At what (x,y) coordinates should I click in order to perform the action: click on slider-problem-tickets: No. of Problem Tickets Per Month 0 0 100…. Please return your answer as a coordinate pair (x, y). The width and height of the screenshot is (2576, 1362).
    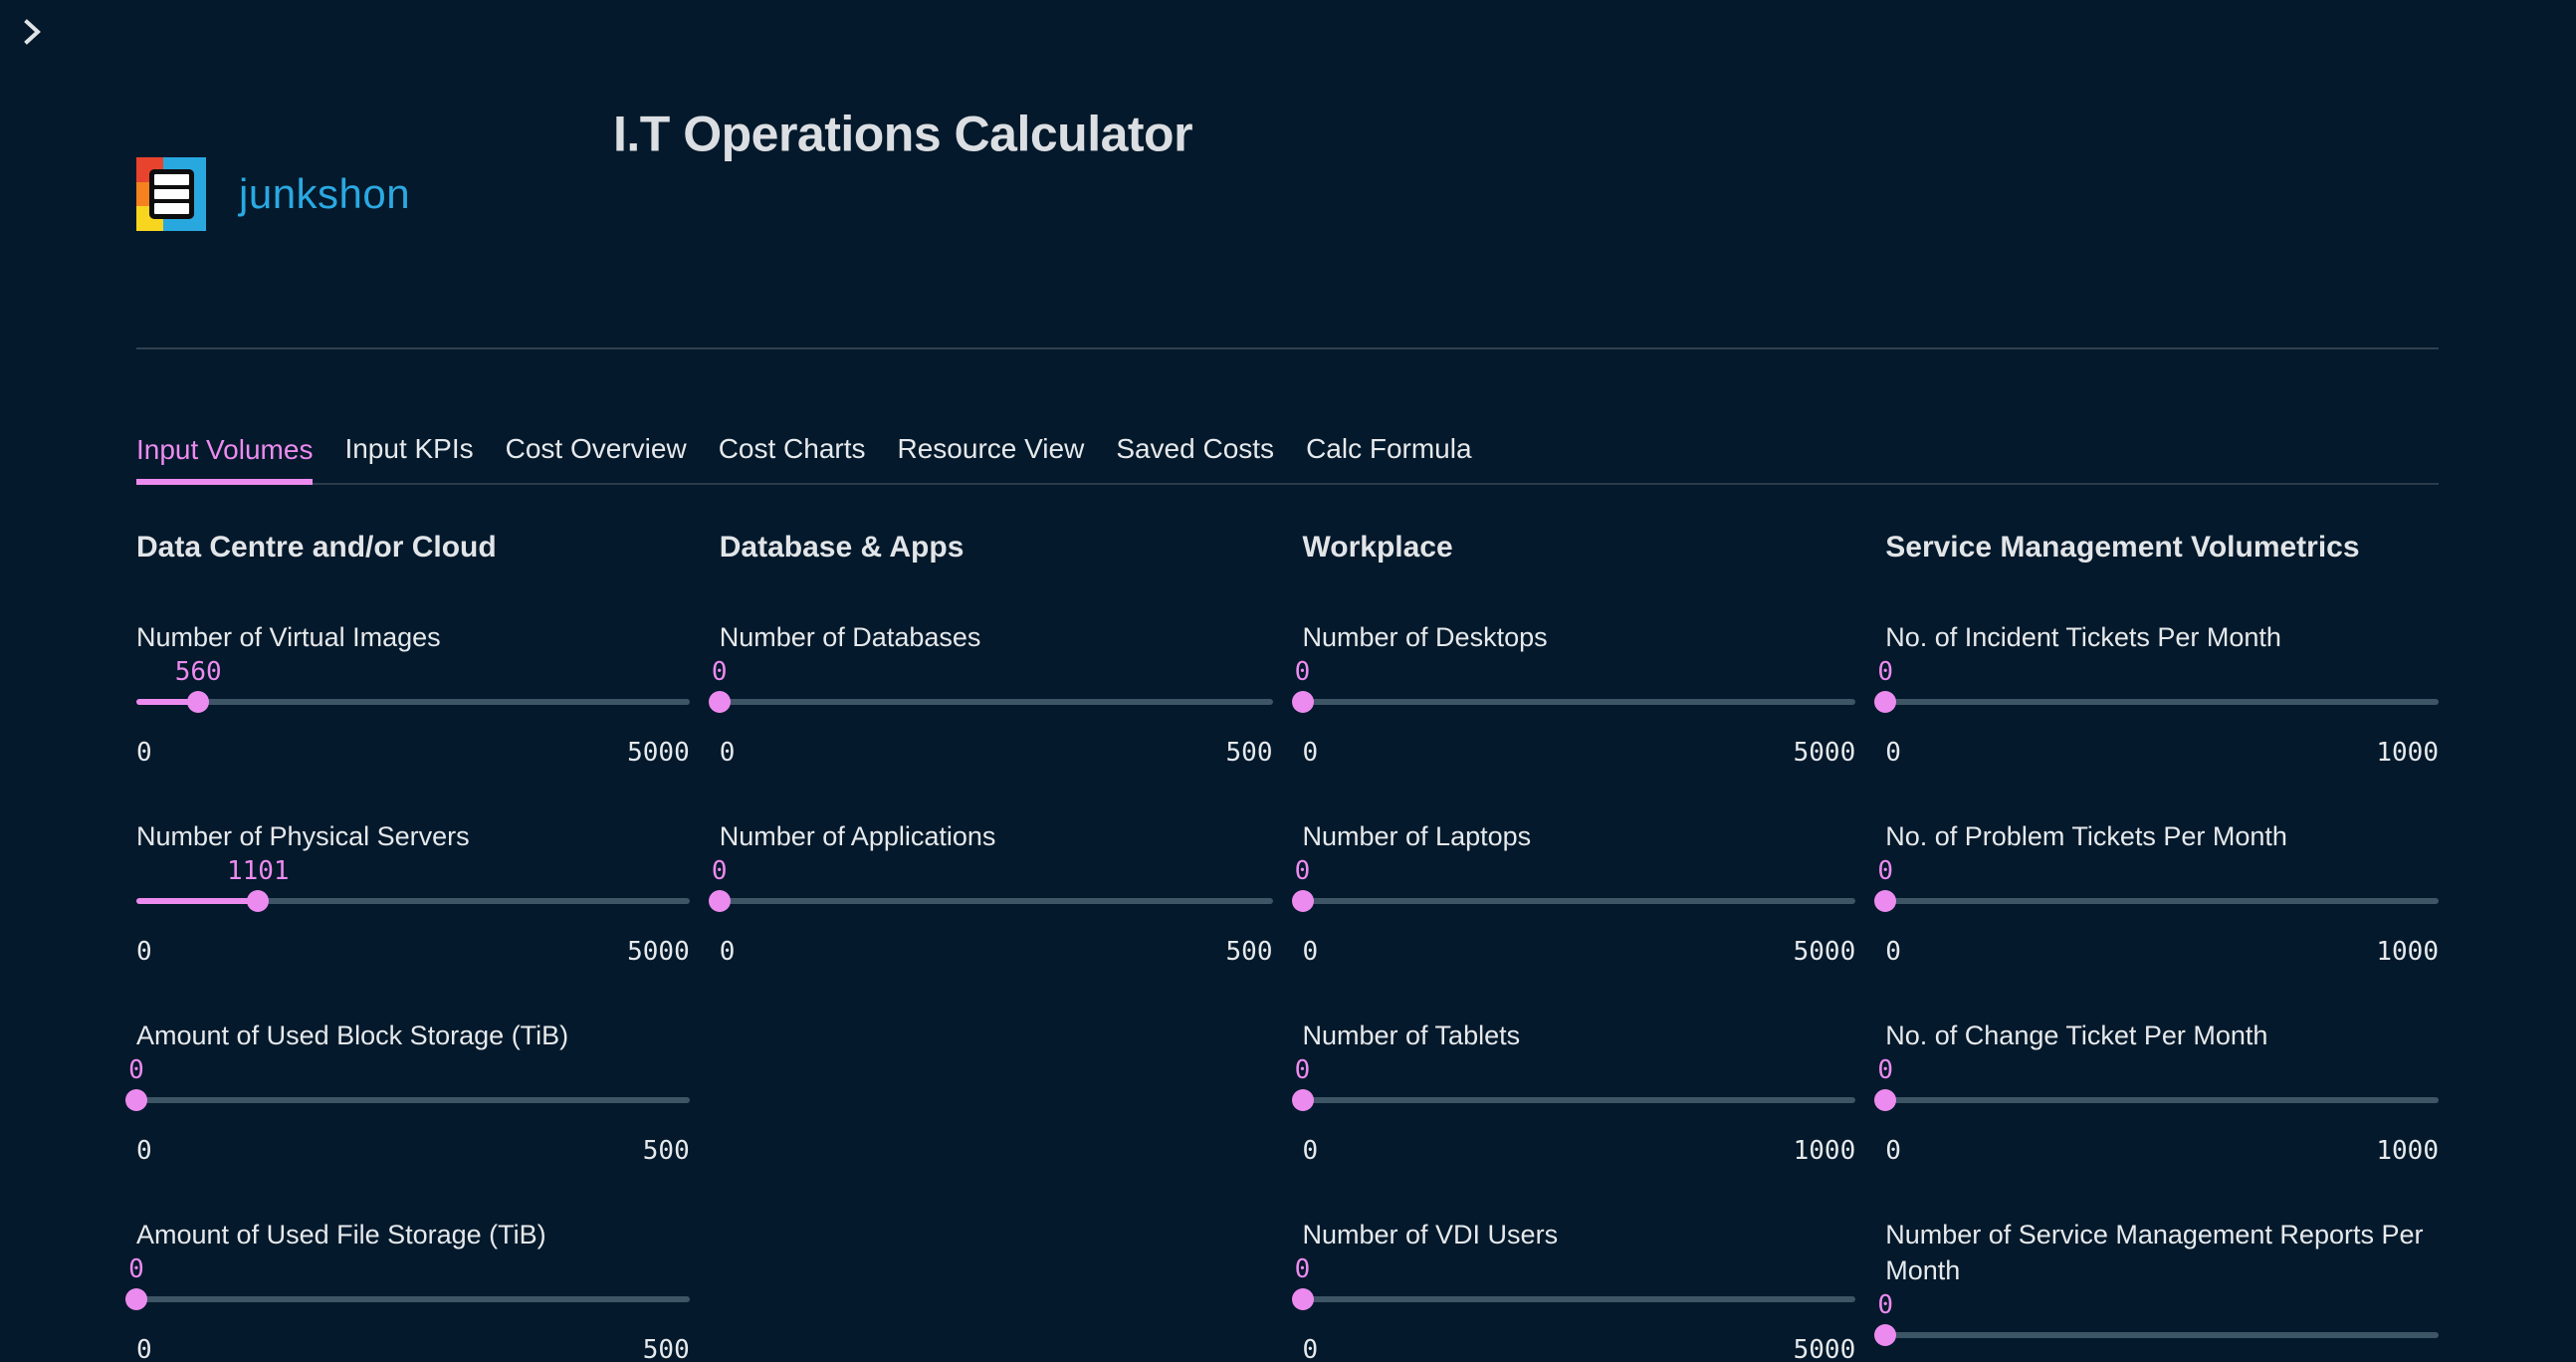
    Looking at the image, I should click on (2156, 893).